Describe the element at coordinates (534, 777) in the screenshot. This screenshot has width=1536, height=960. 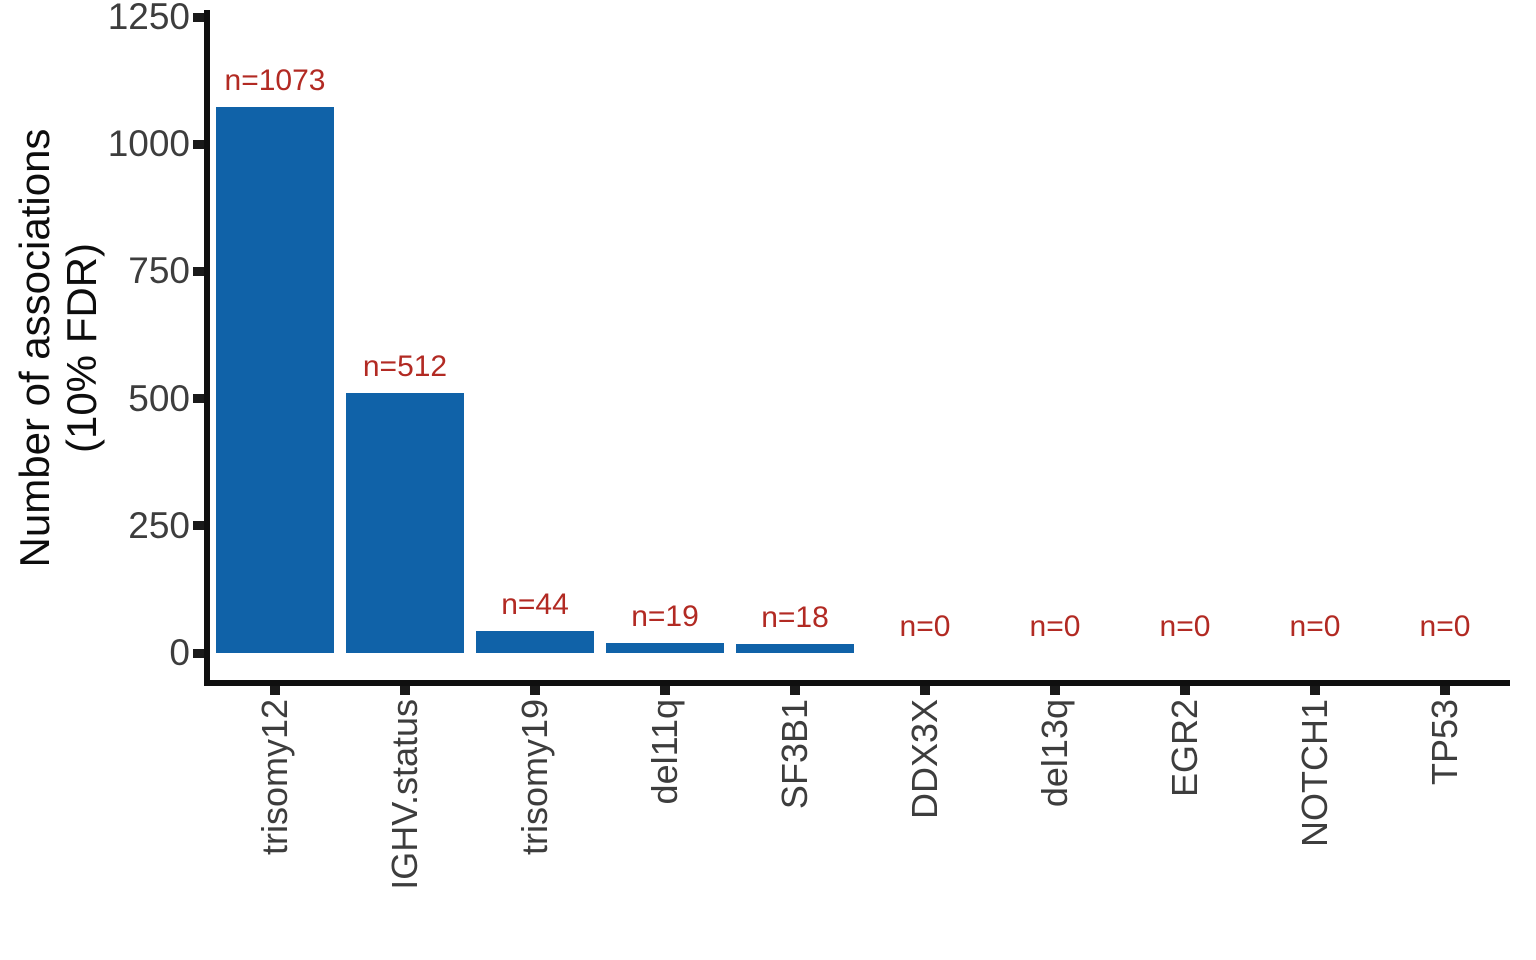
I see `x-tick-label: trisomy19` at that location.